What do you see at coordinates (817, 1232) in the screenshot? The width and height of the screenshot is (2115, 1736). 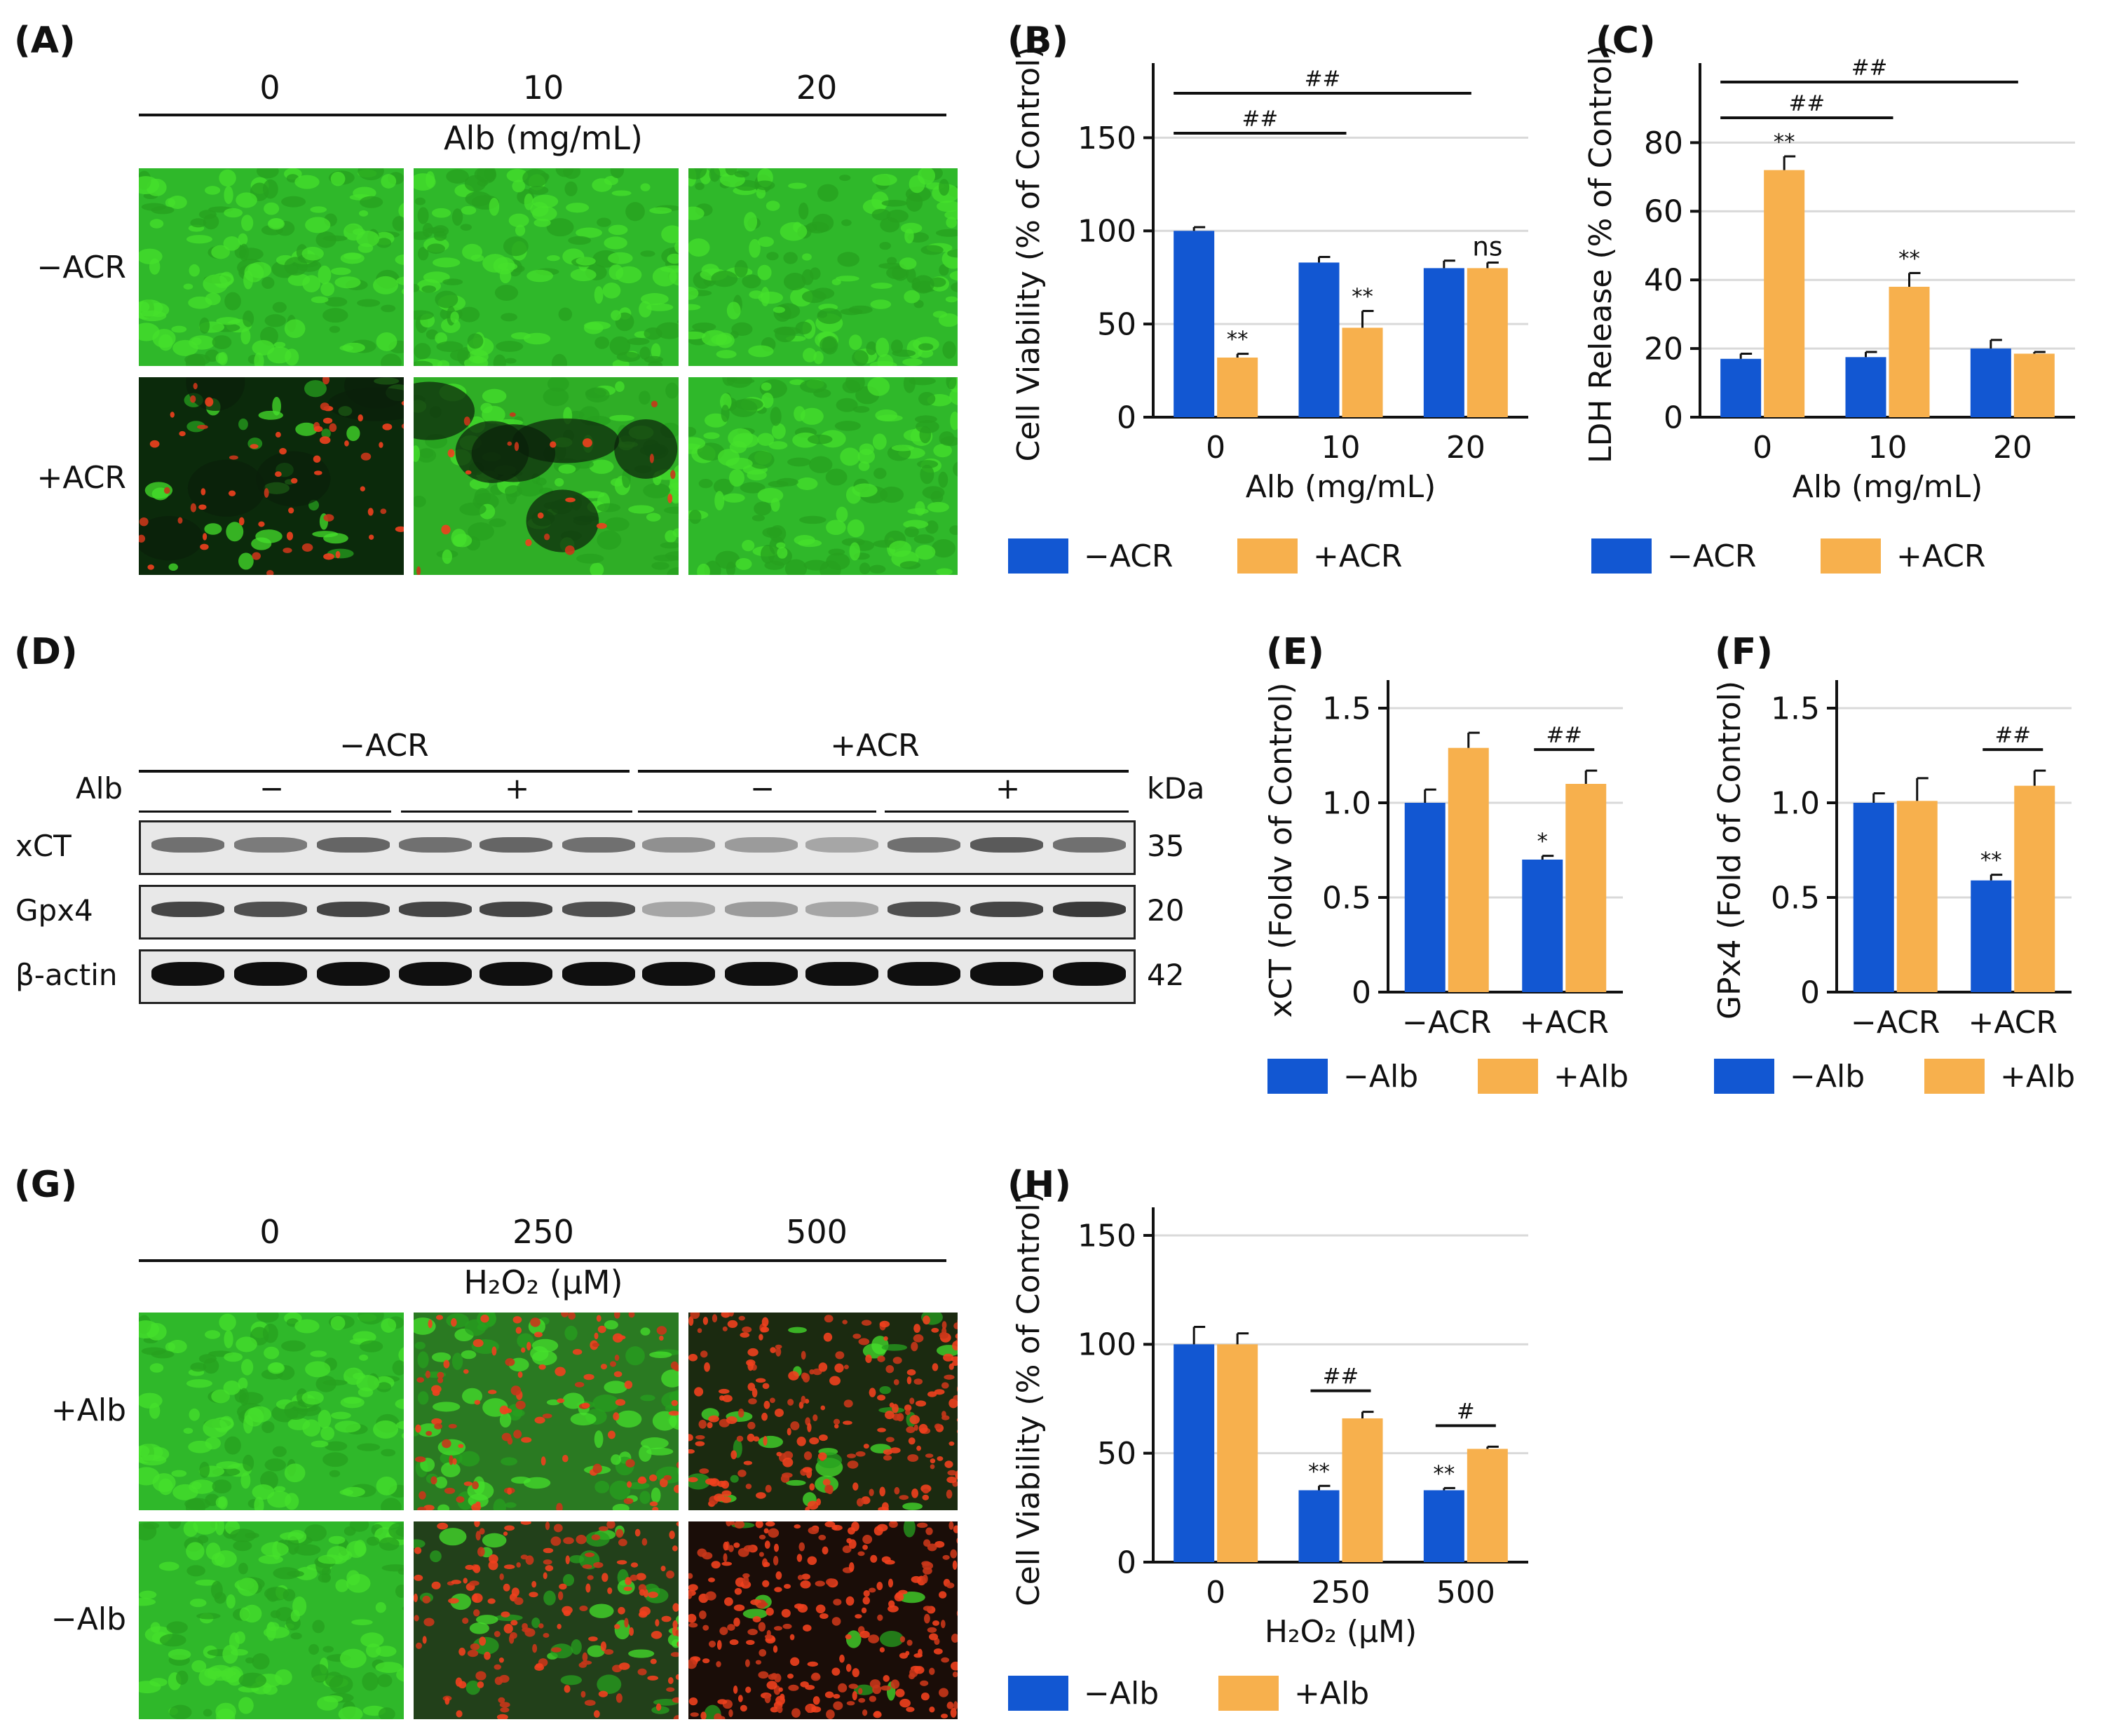 I see `panel-g-col-2: 500` at bounding box center [817, 1232].